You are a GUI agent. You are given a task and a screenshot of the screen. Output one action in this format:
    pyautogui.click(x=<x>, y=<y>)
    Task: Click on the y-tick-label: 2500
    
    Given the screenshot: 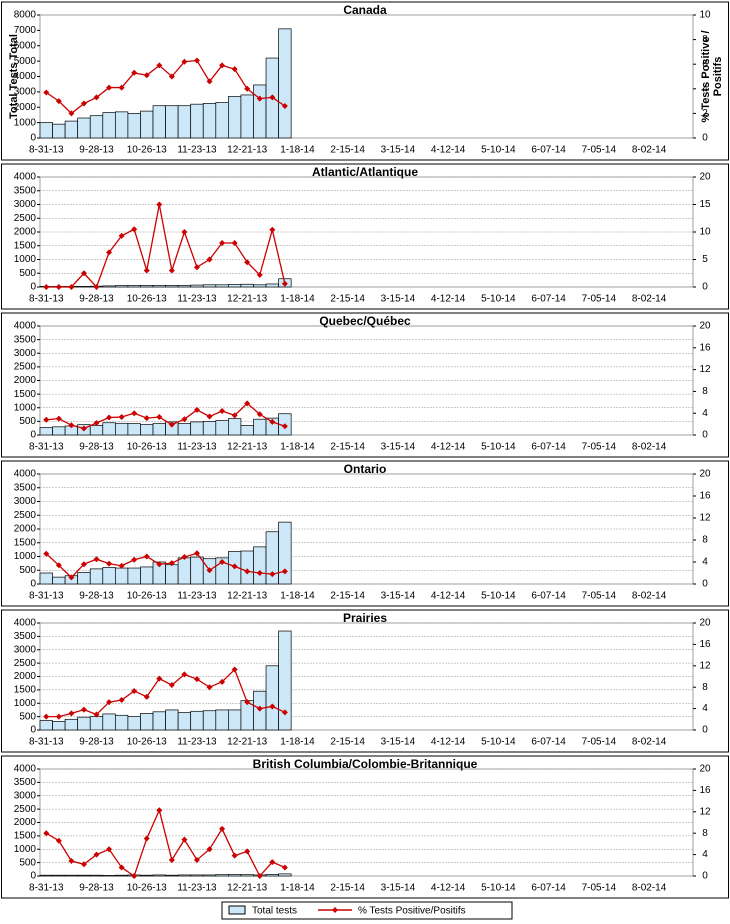 What is the action you would take?
    pyautogui.click(x=25, y=809)
    